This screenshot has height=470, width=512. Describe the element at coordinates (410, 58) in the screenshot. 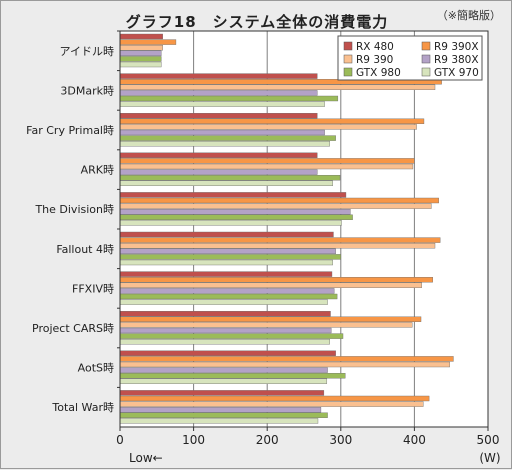

I see `legend-box` at that location.